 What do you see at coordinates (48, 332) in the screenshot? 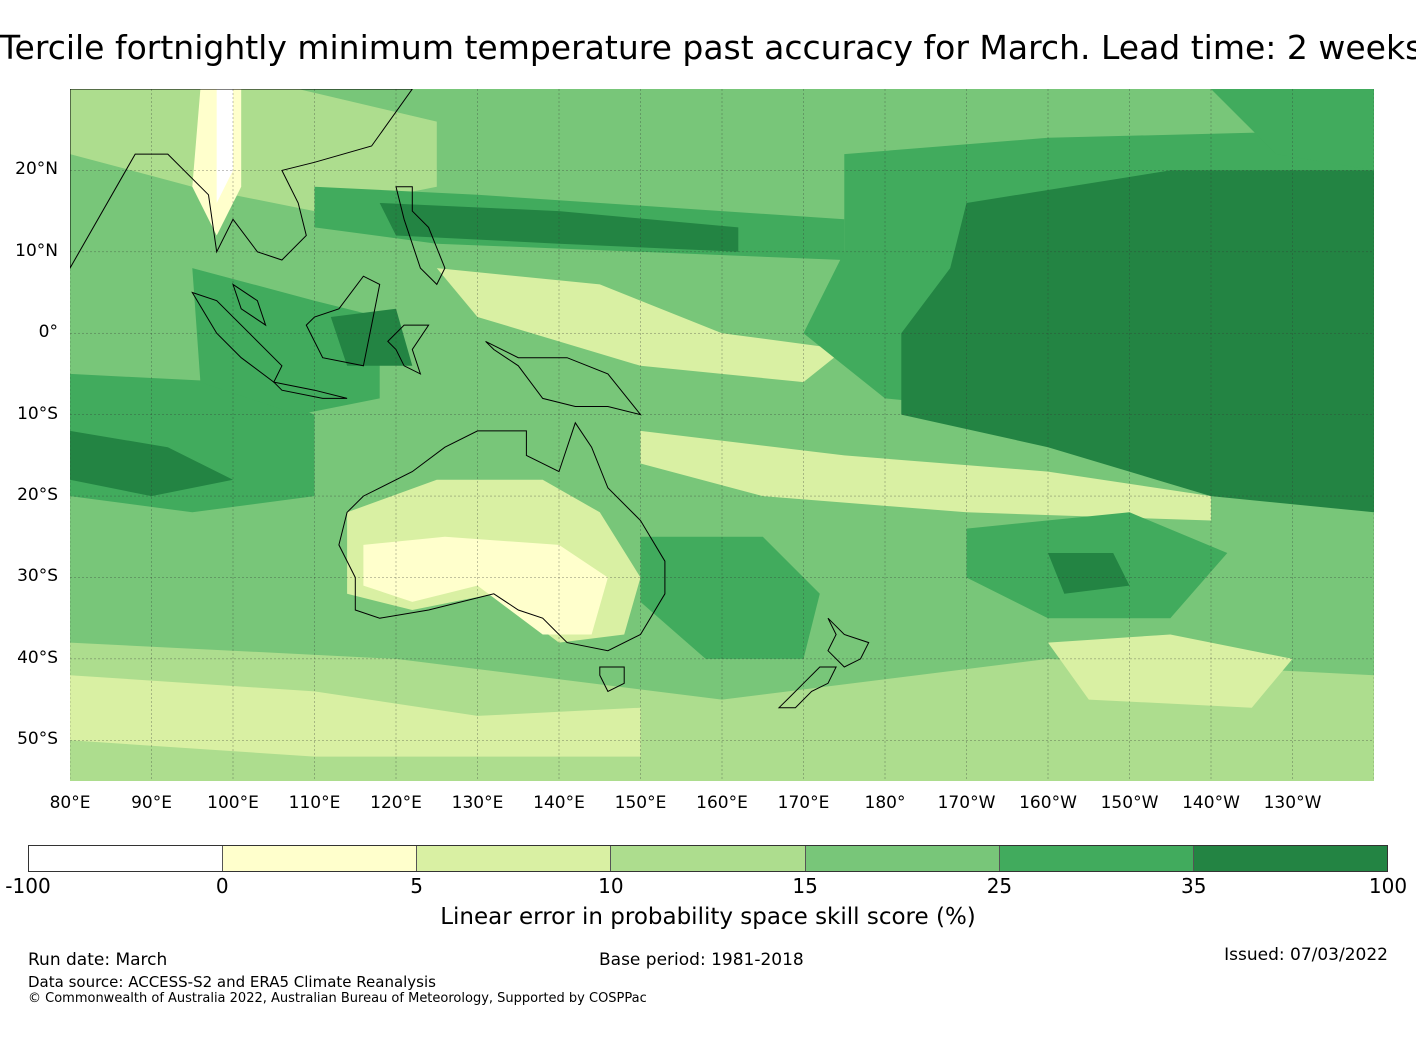
I see `latitude-label: 0°` at bounding box center [48, 332].